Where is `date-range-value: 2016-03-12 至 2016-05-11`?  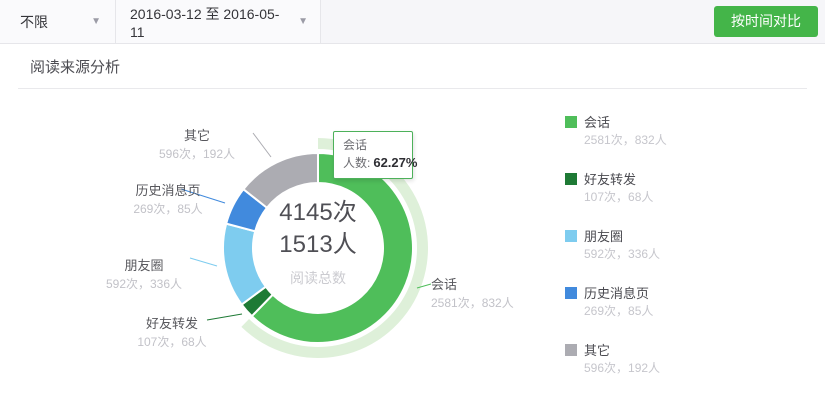 date-range-value: 2016-03-12 至 2016-05-11 is located at coordinates (205, 22).